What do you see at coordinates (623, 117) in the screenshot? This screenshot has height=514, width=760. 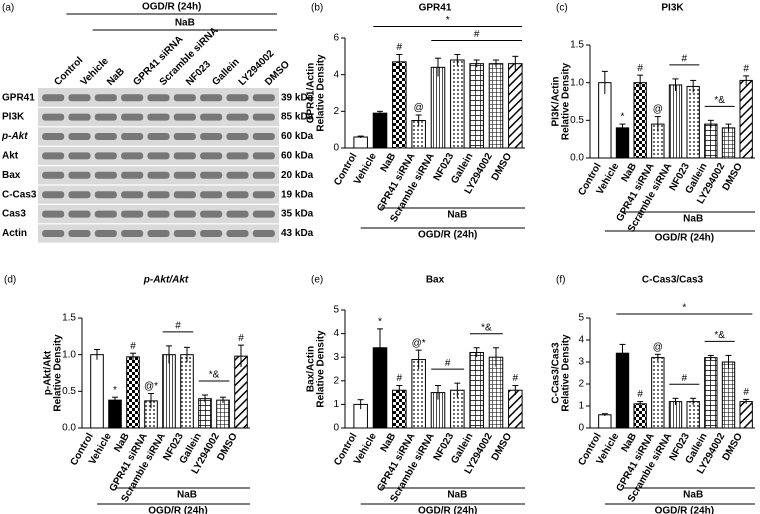 I see `significance-marker: *` at bounding box center [623, 117].